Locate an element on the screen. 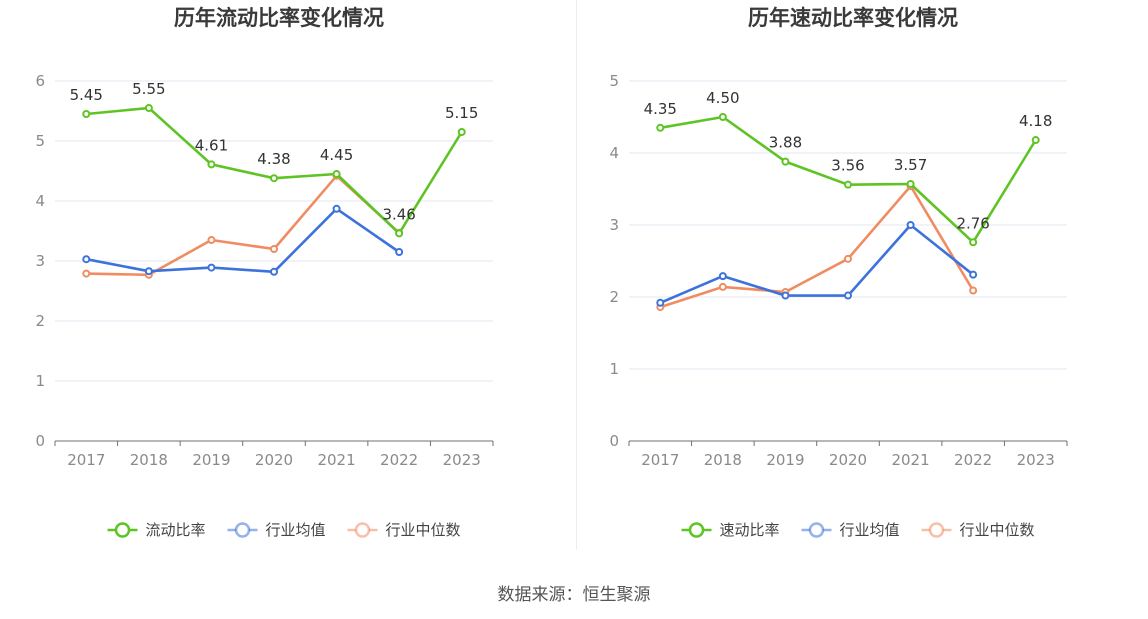 The width and height of the screenshot is (1148, 619). data-label: 3.88 is located at coordinates (785, 143).